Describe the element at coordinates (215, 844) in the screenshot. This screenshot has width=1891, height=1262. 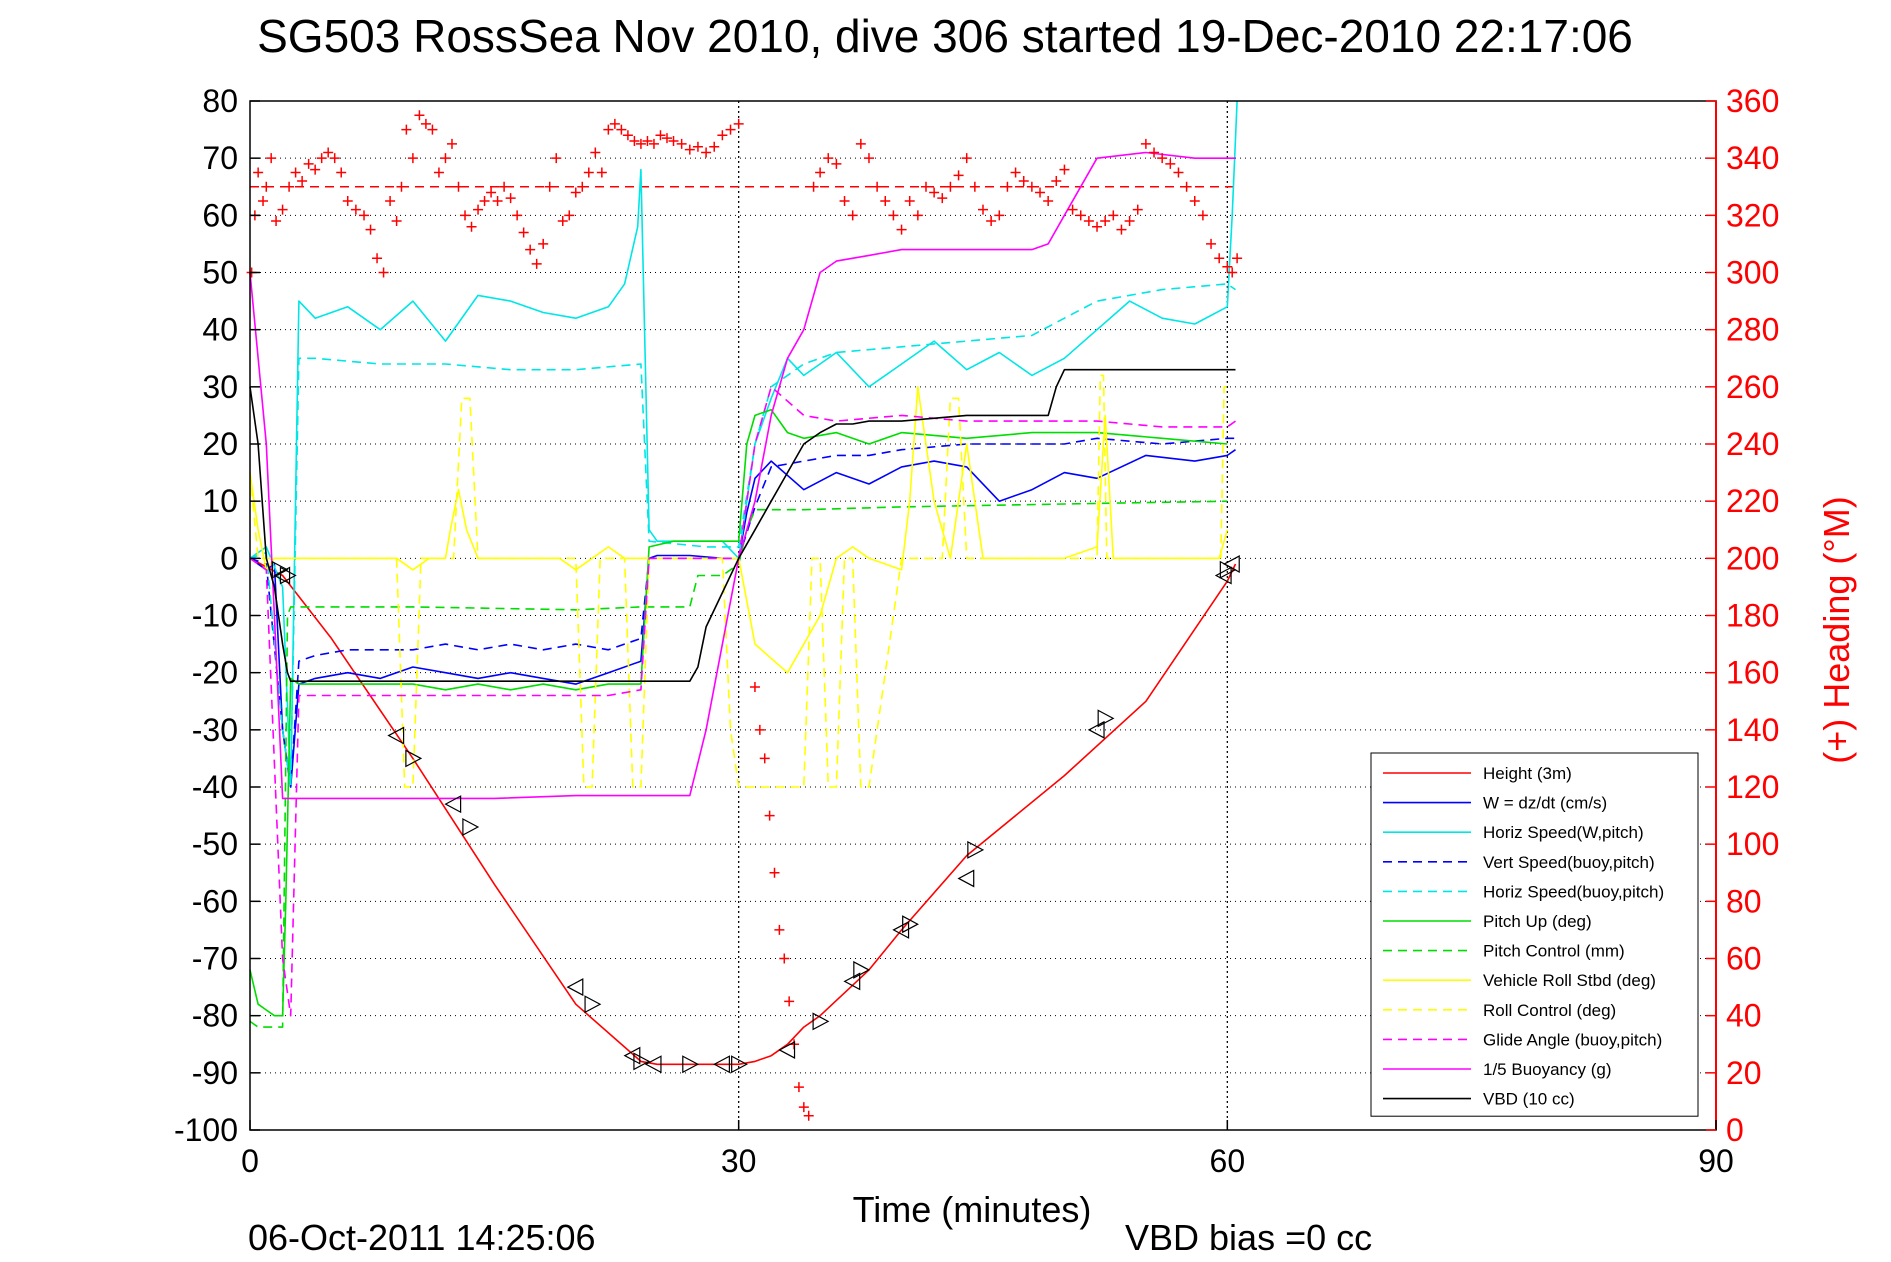
I see `y-tick-label: -50` at that location.